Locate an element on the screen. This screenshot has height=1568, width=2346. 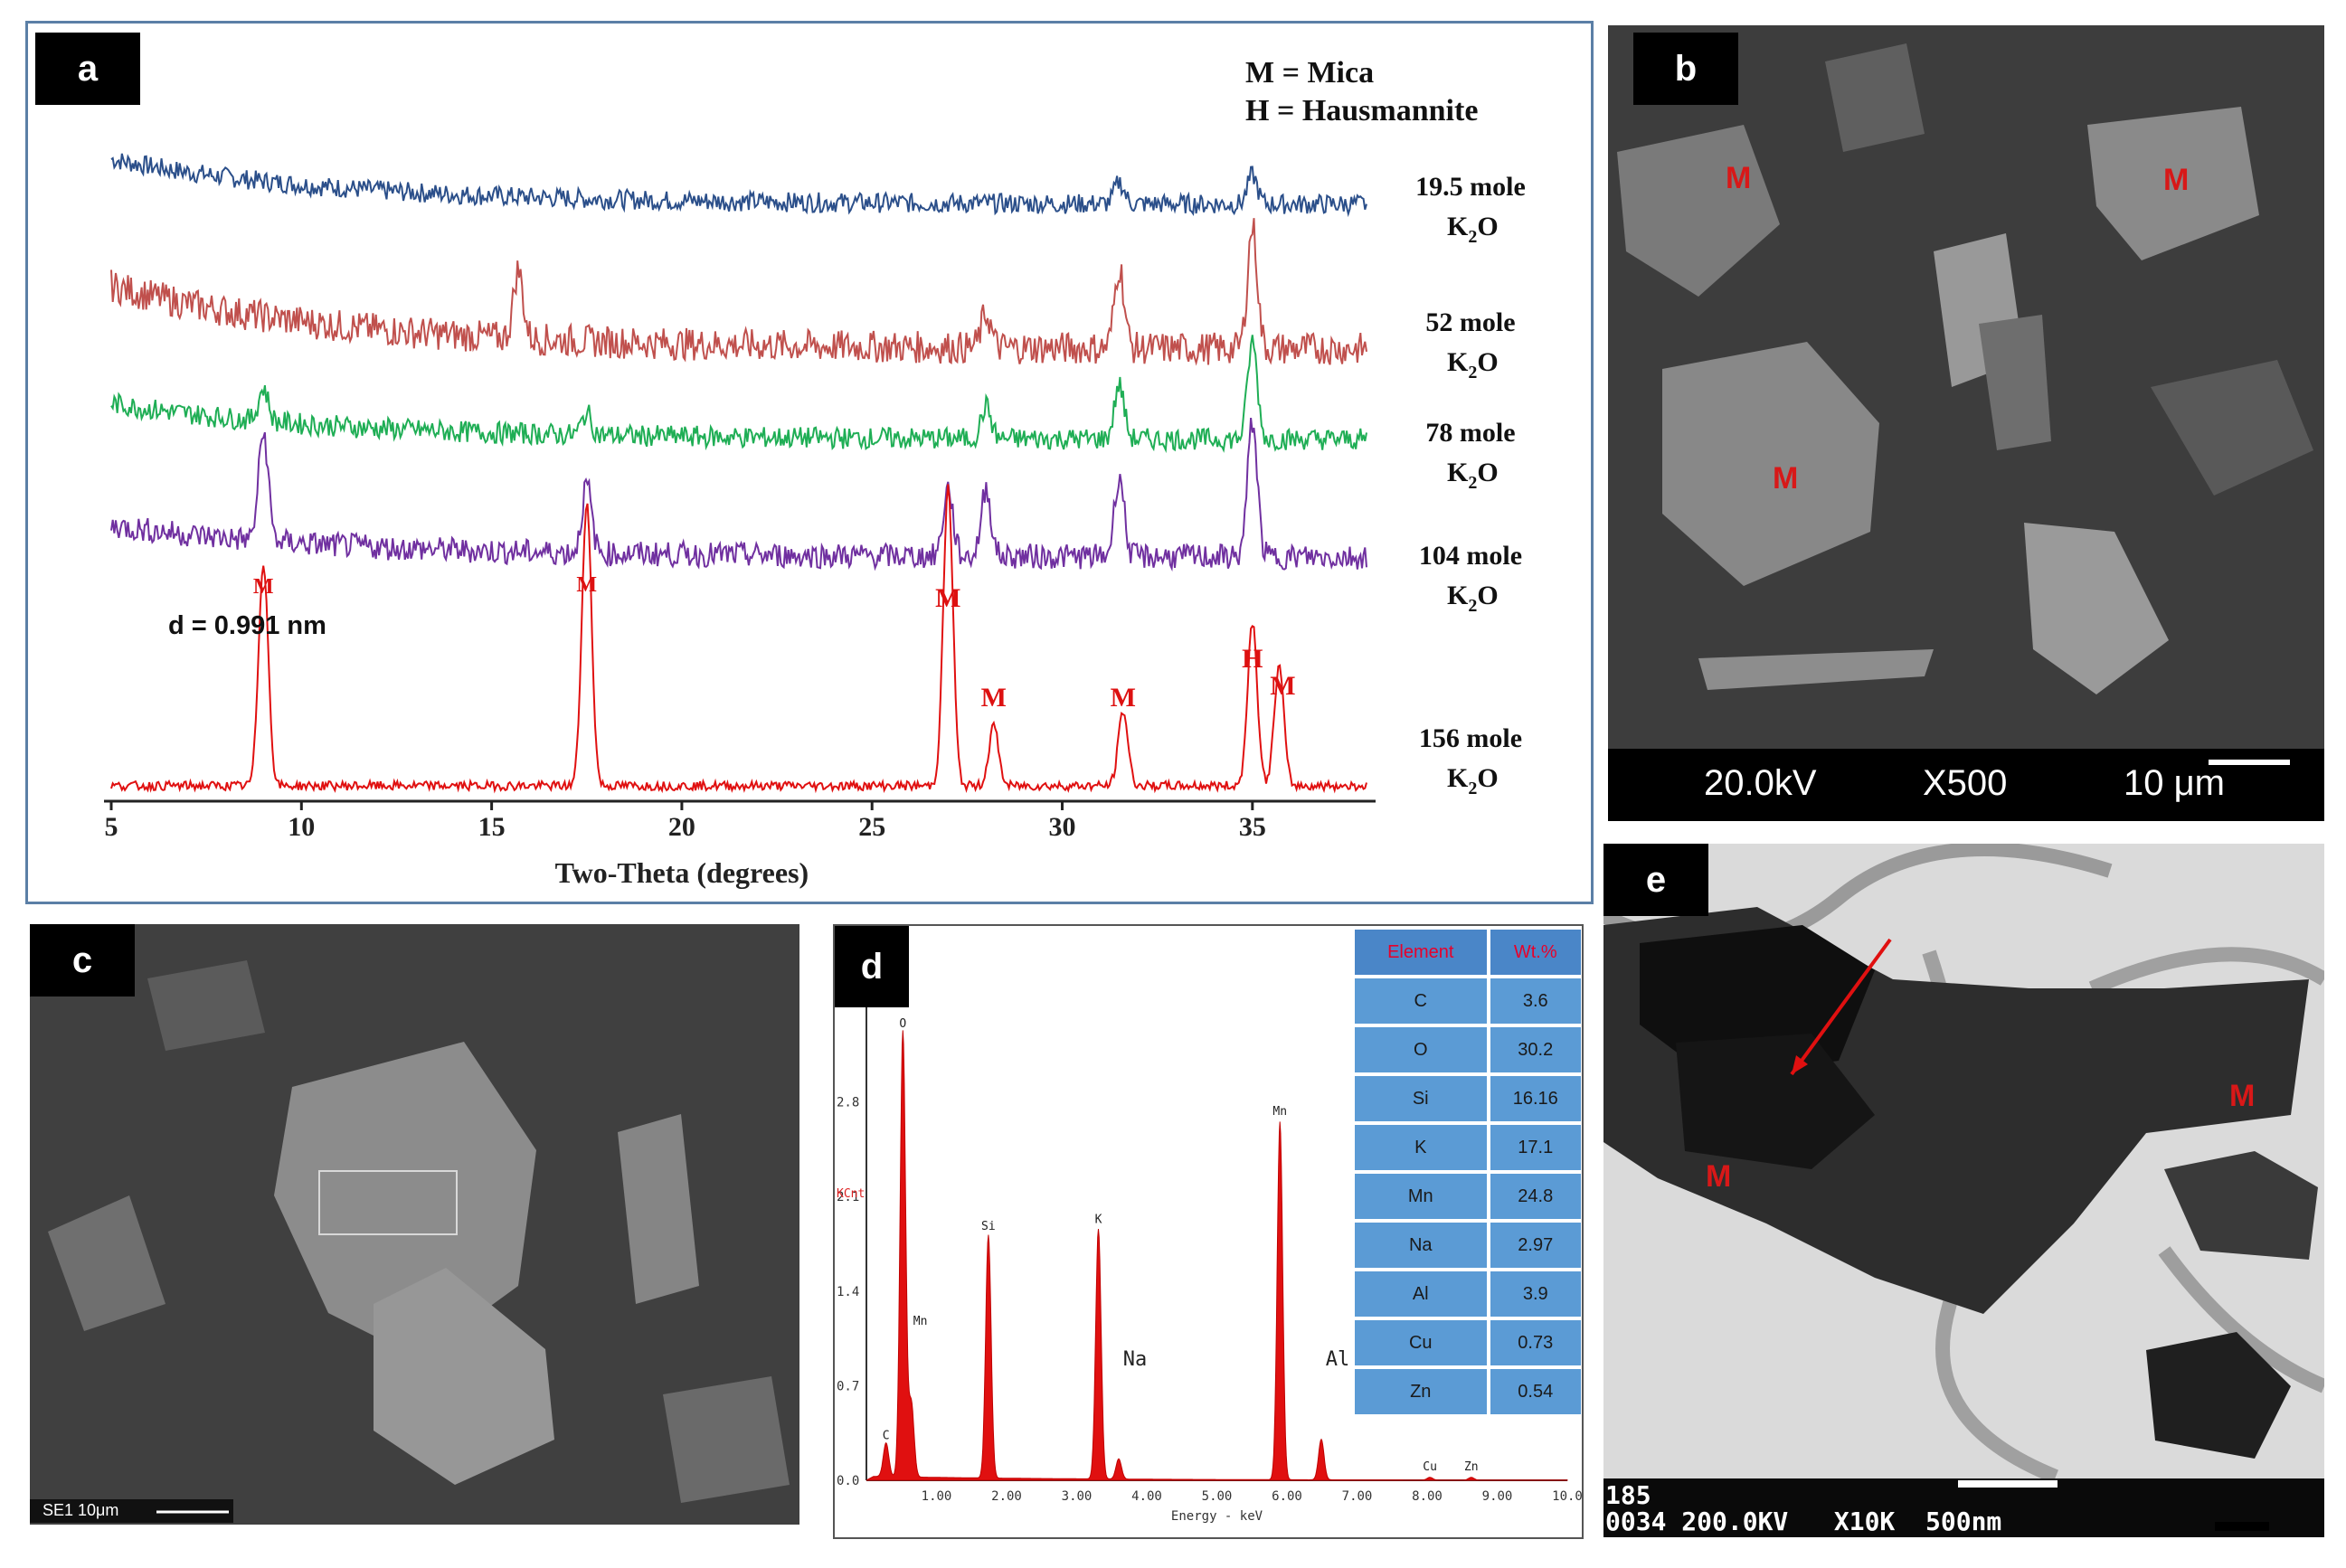
x-tick-label: 8.00 is located at coordinates (1427, 1496).